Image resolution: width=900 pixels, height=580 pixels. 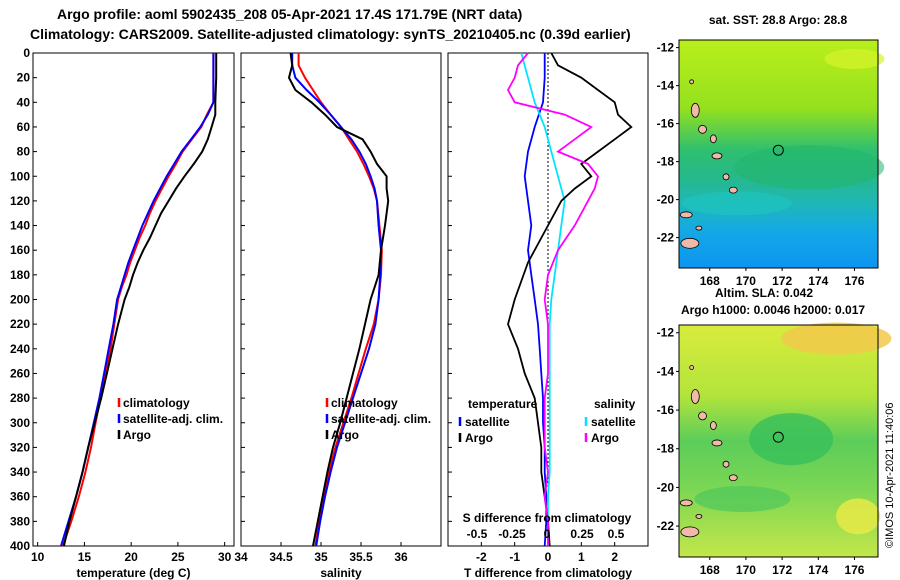 I want to click on depth-tick-label: 280, so click(x=20, y=398).